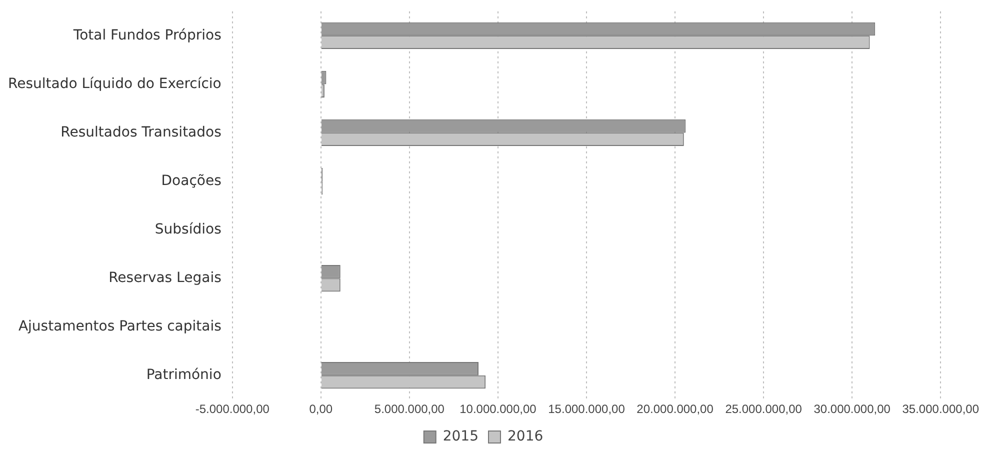 The image size is (982, 459). I want to click on y-tick-label: Ajustamentos Partes capitais, so click(120, 326).